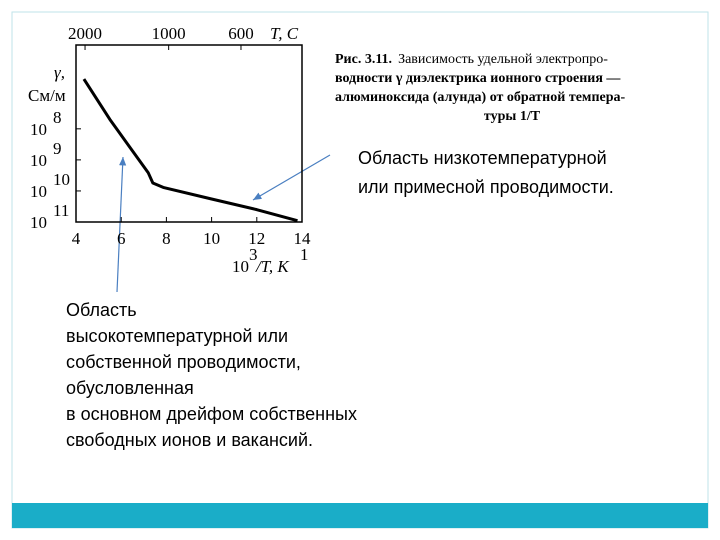  I want to click on y-tick-exponent: 10, so click(61, 179).